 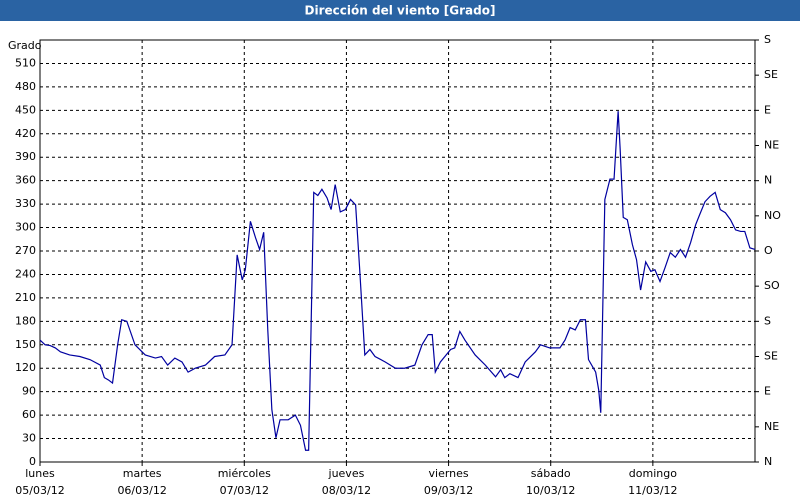 What do you see at coordinates (29, 438) in the screenshot?
I see `y-tick-label: 30` at bounding box center [29, 438].